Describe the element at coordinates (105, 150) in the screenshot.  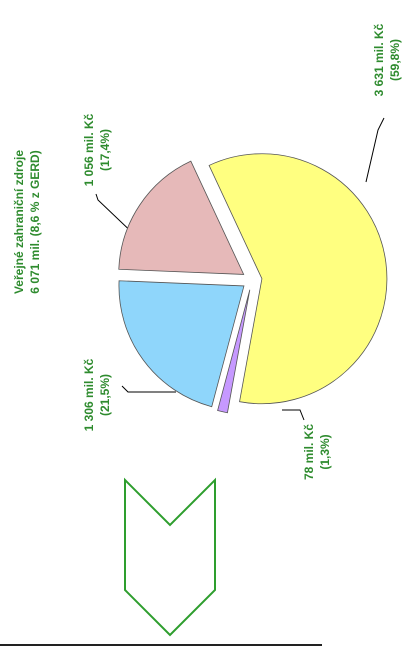
I see `percent-label: (17,4%)` at that location.